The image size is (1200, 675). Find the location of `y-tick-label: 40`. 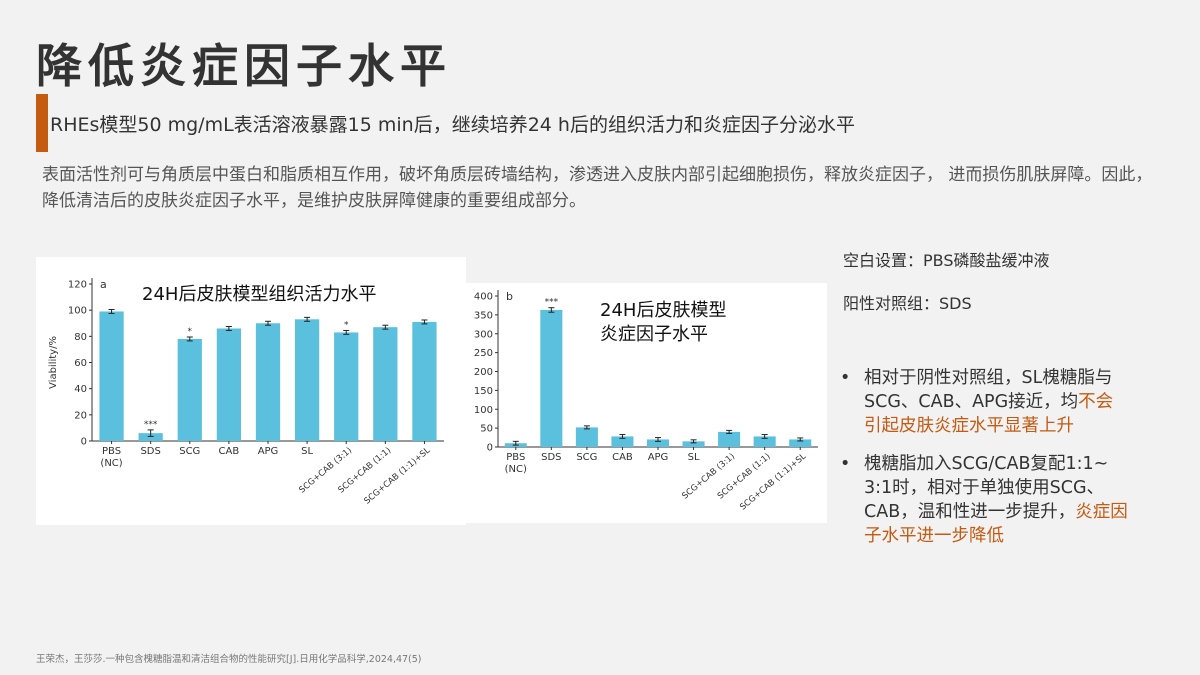

y-tick-label: 40 is located at coordinates (80, 389).